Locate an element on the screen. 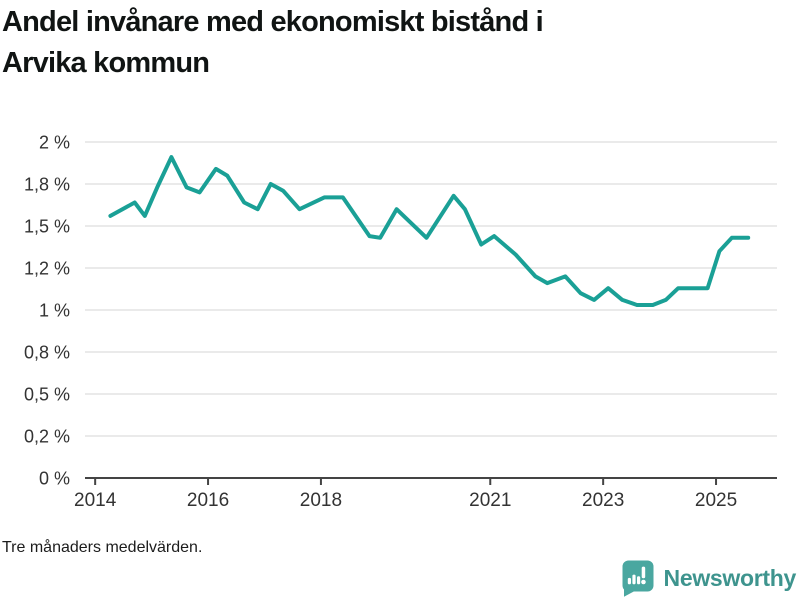 The image size is (800, 600). newsworthy-logo: Newsworthy is located at coordinates (708, 578).